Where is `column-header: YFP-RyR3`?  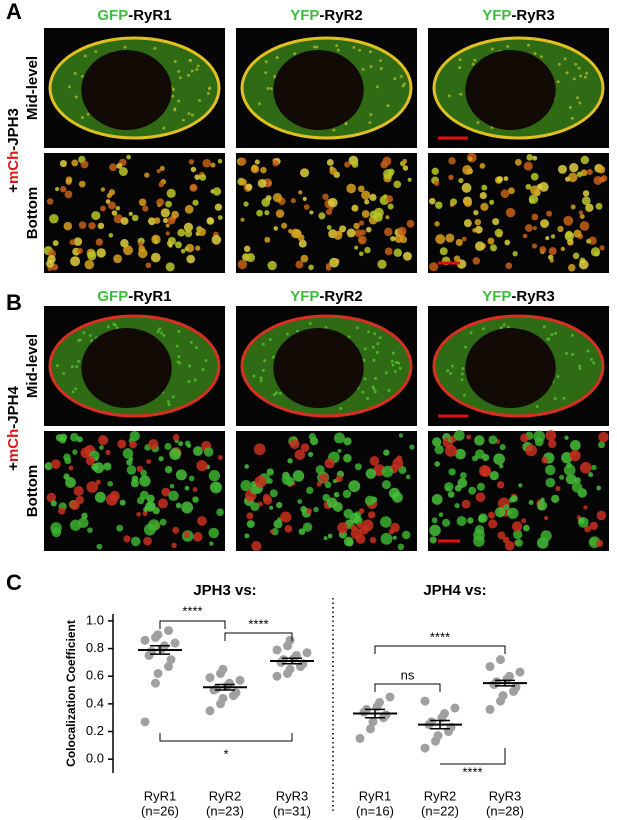 column-header: YFP-RyR3 is located at coordinates (518, 296).